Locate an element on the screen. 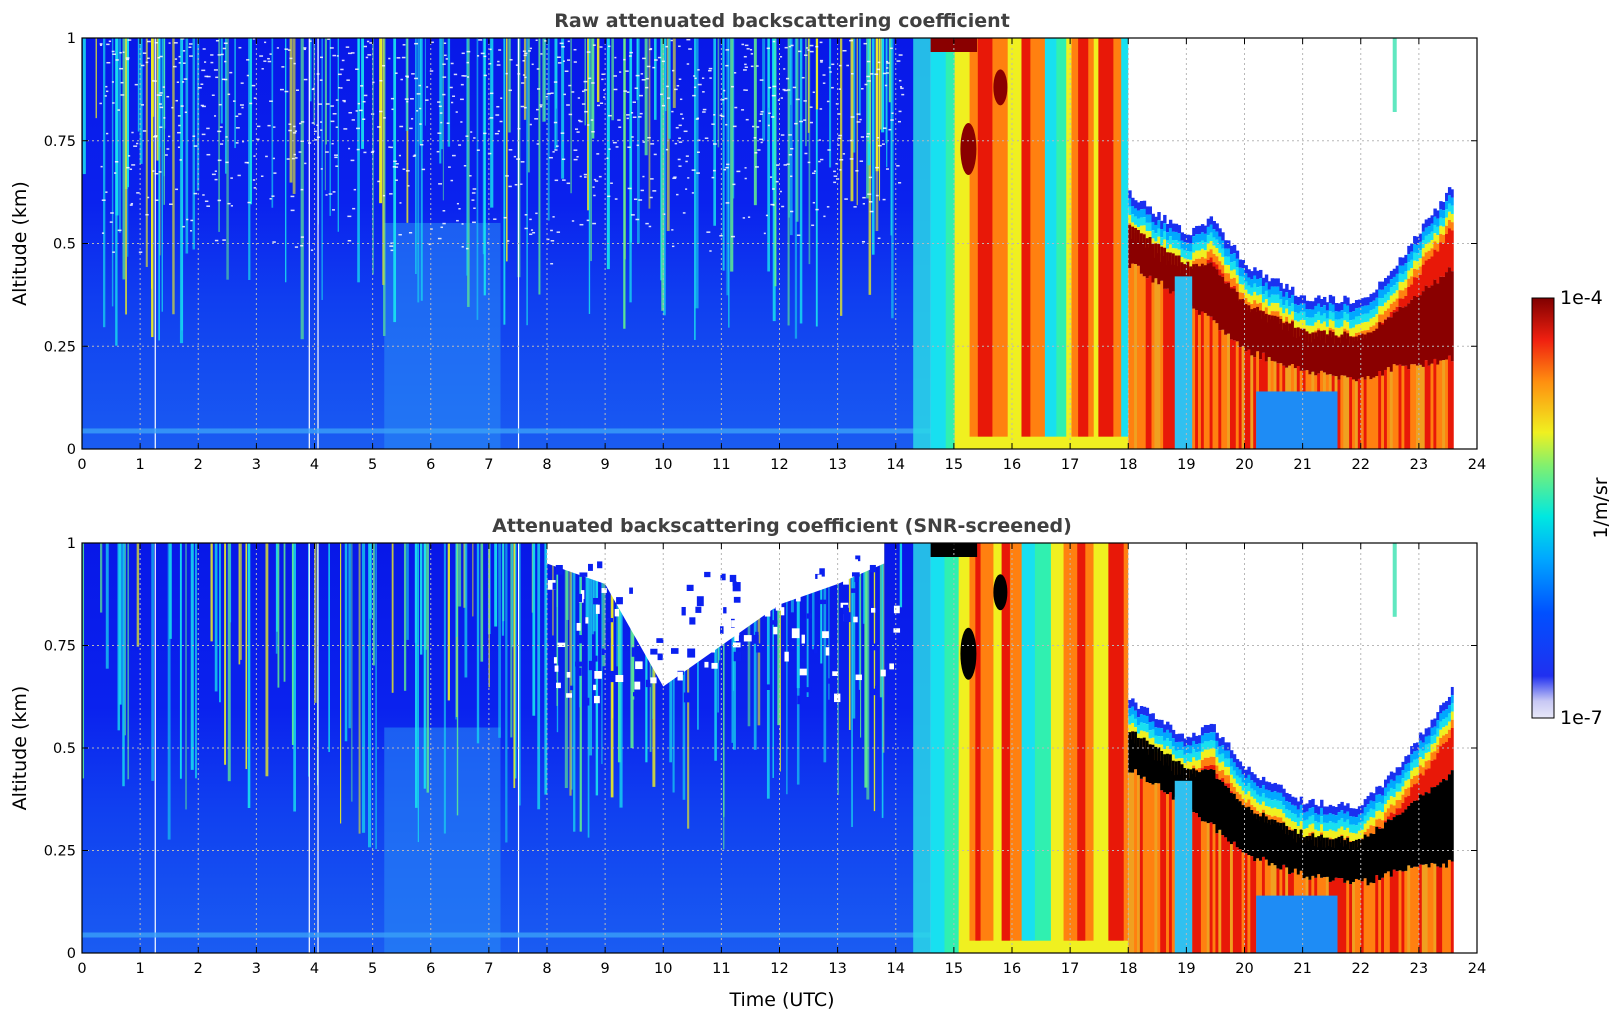 The image size is (1621, 1020). x-tick-label: 6 is located at coordinates (430, 969).